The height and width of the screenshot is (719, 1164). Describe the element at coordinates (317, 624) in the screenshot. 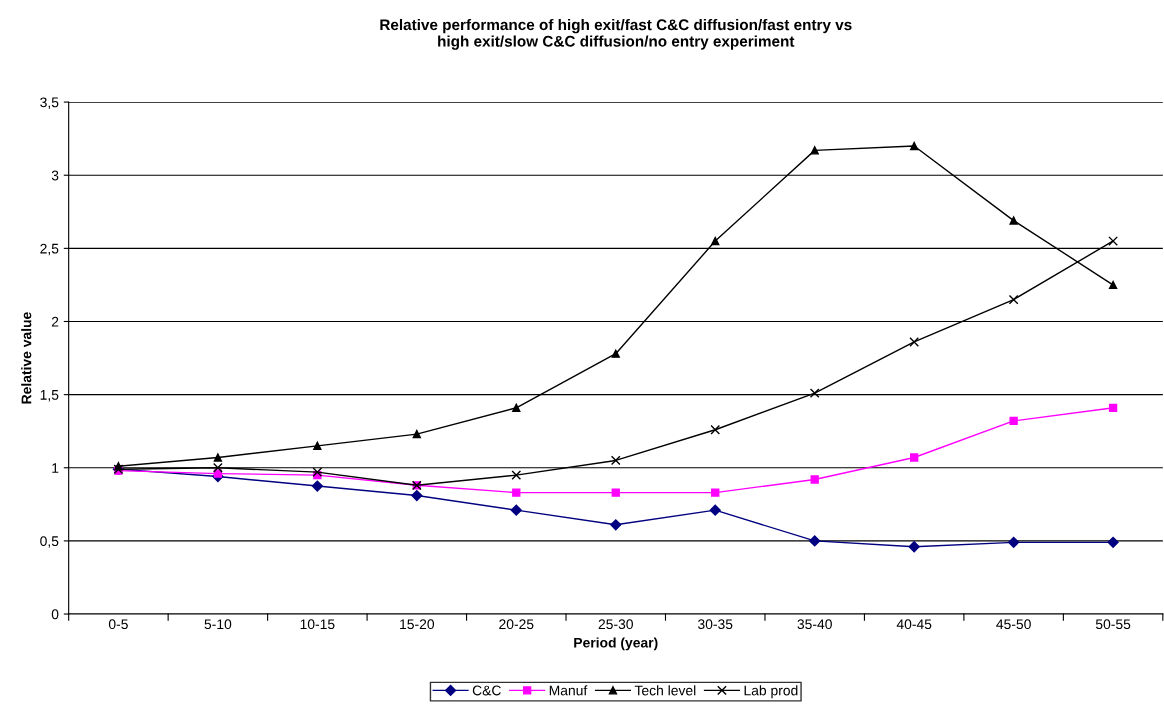

I see `x-tick-label: 10-15` at that location.